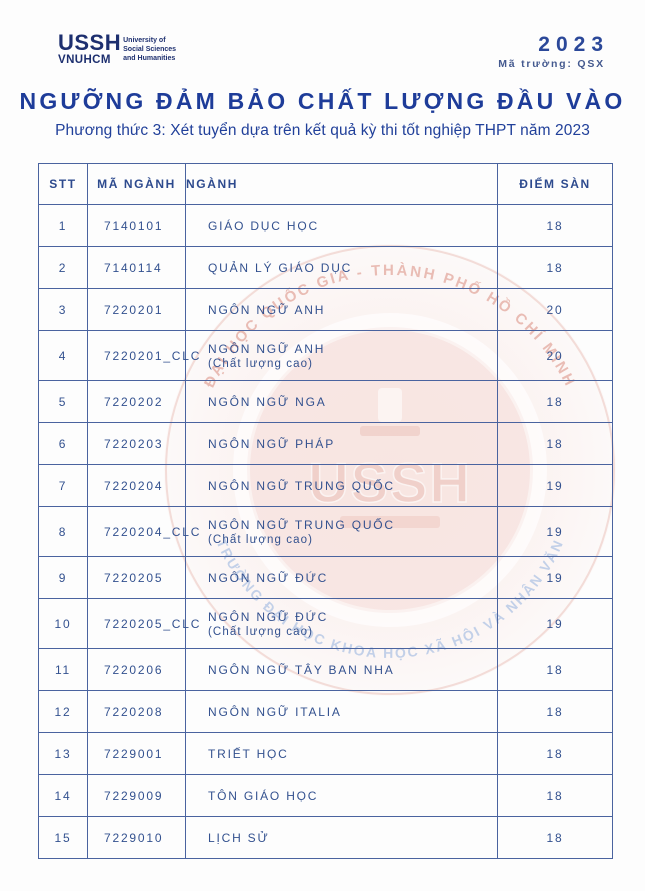 The height and width of the screenshot is (891, 645). What do you see at coordinates (280, 267) in the screenshot?
I see `row-name: QUẢN LÝ GIÁO DỤC` at bounding box center [280, 267].